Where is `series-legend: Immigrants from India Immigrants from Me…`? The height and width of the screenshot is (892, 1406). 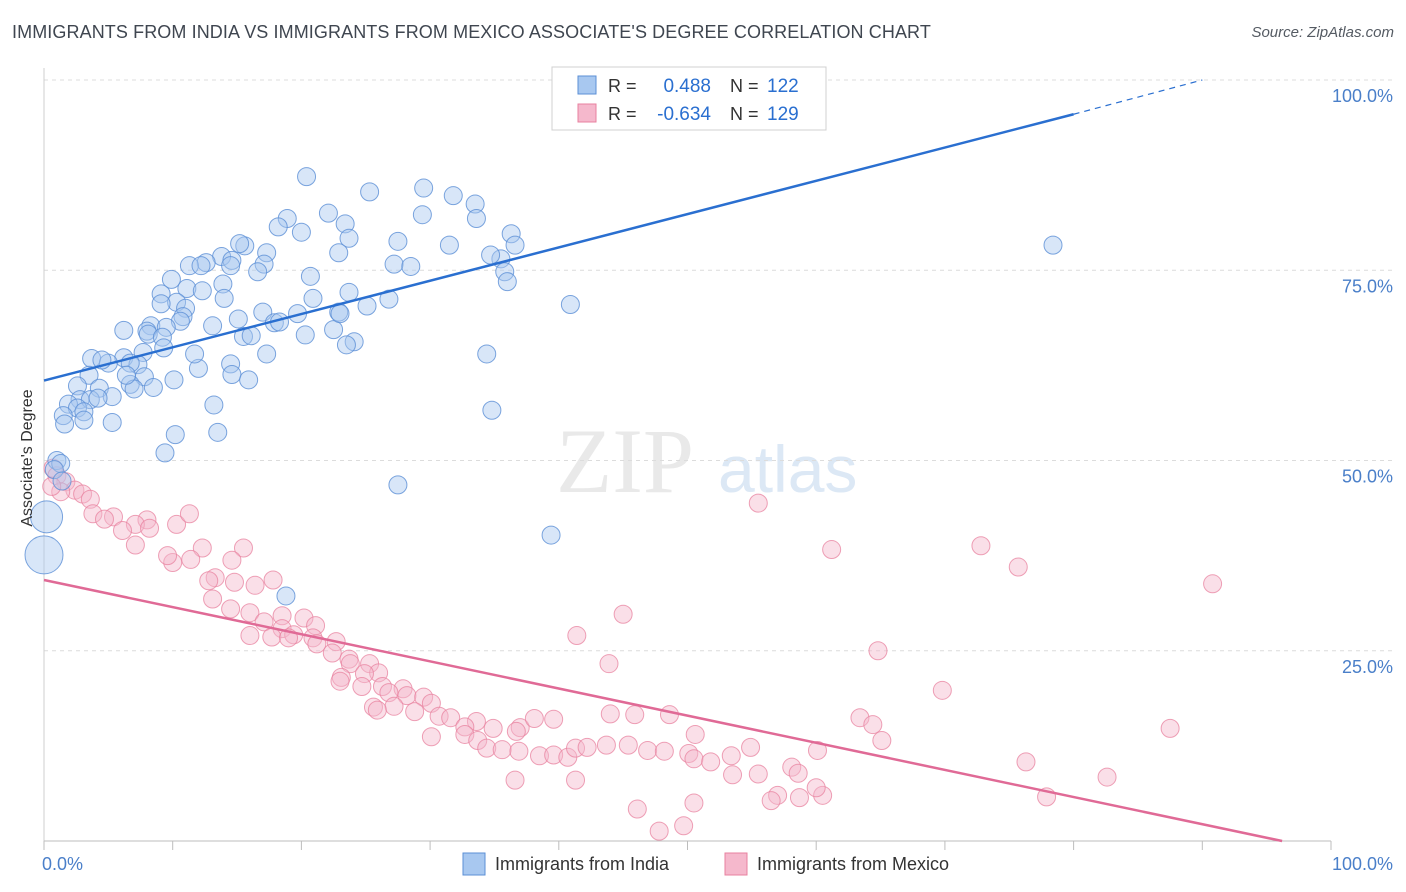
series-legend: Immigrants from India Immigrants from Me… is located at coordinates (705, 864).